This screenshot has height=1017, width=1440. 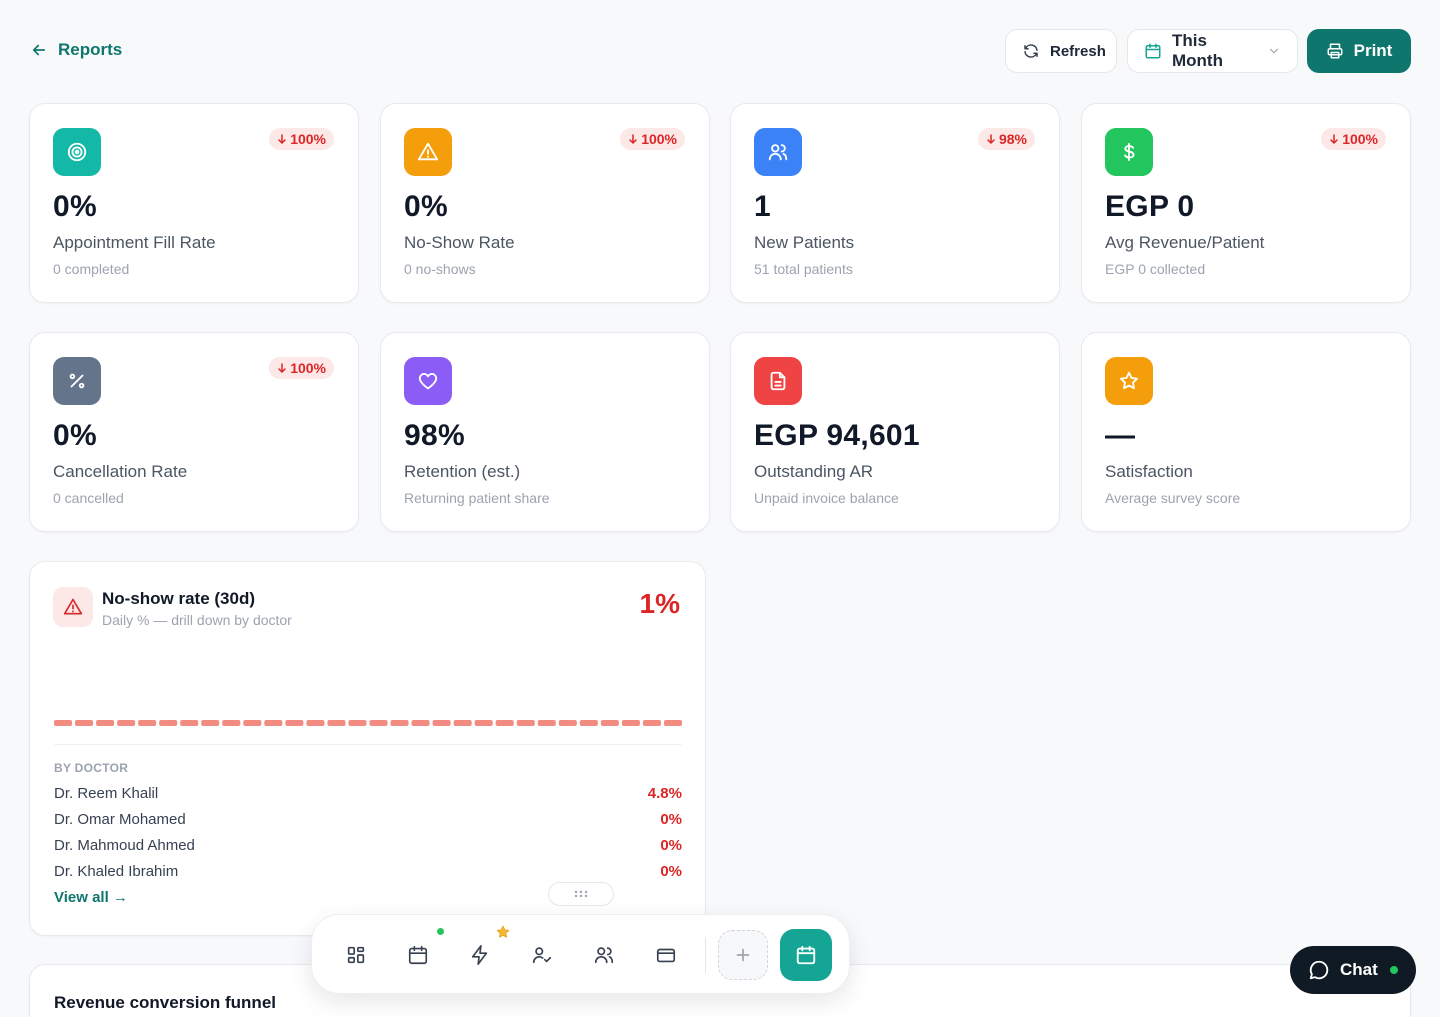 I want to click on kpi-label: Cancellation Rate, so click(x=120, y=471).